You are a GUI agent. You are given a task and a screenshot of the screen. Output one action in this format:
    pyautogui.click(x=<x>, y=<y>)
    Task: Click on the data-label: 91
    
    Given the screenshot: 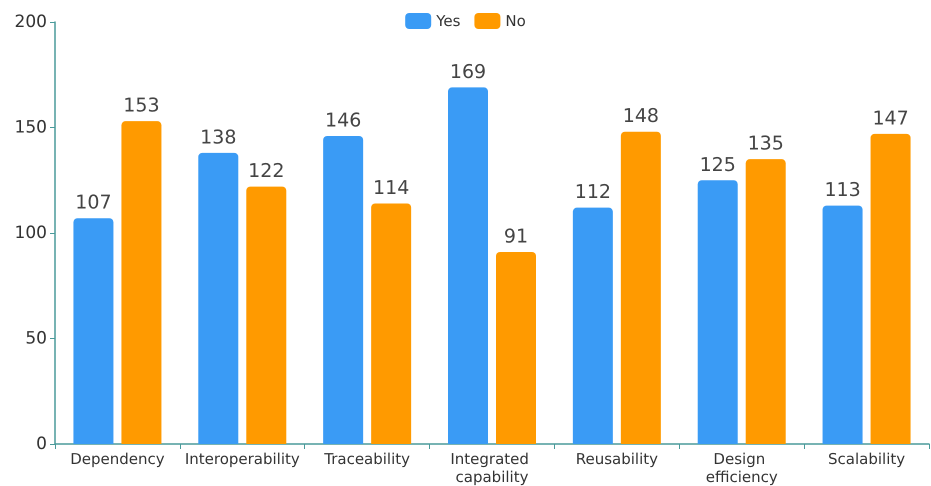 What is the action you would take?
    pyautogui.click(x=516, y=236)
    